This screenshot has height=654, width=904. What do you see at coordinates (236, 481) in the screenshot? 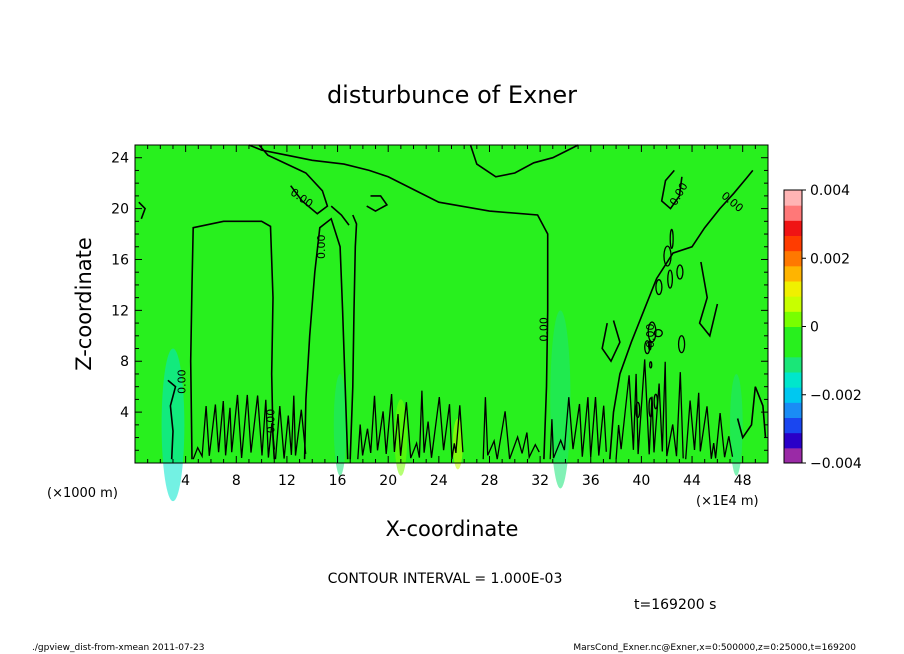
I see `x-tick-label: 8` at bounding box center [236, 481].